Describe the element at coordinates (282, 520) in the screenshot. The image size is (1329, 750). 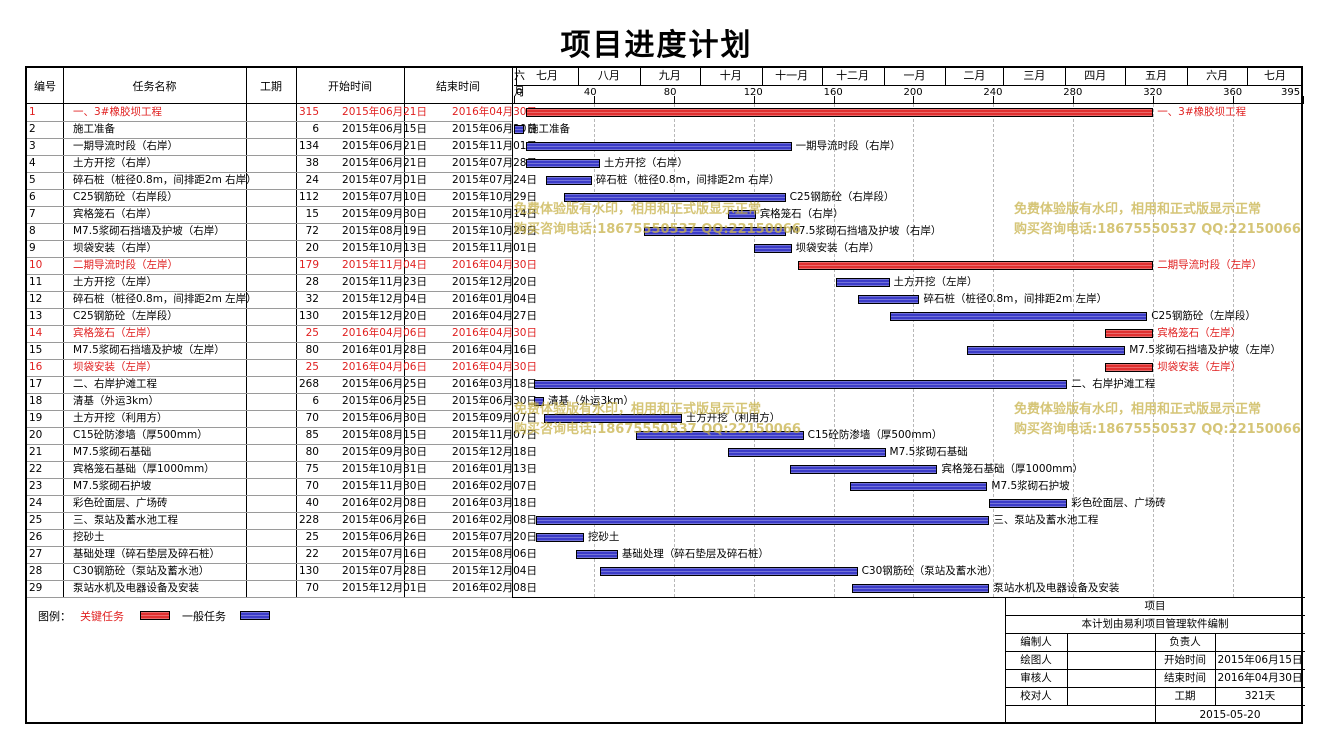
I see `table-row: 25 三、泵站及蓄水池工程 228 2015年06月26日 2016年02月08日` at that location.